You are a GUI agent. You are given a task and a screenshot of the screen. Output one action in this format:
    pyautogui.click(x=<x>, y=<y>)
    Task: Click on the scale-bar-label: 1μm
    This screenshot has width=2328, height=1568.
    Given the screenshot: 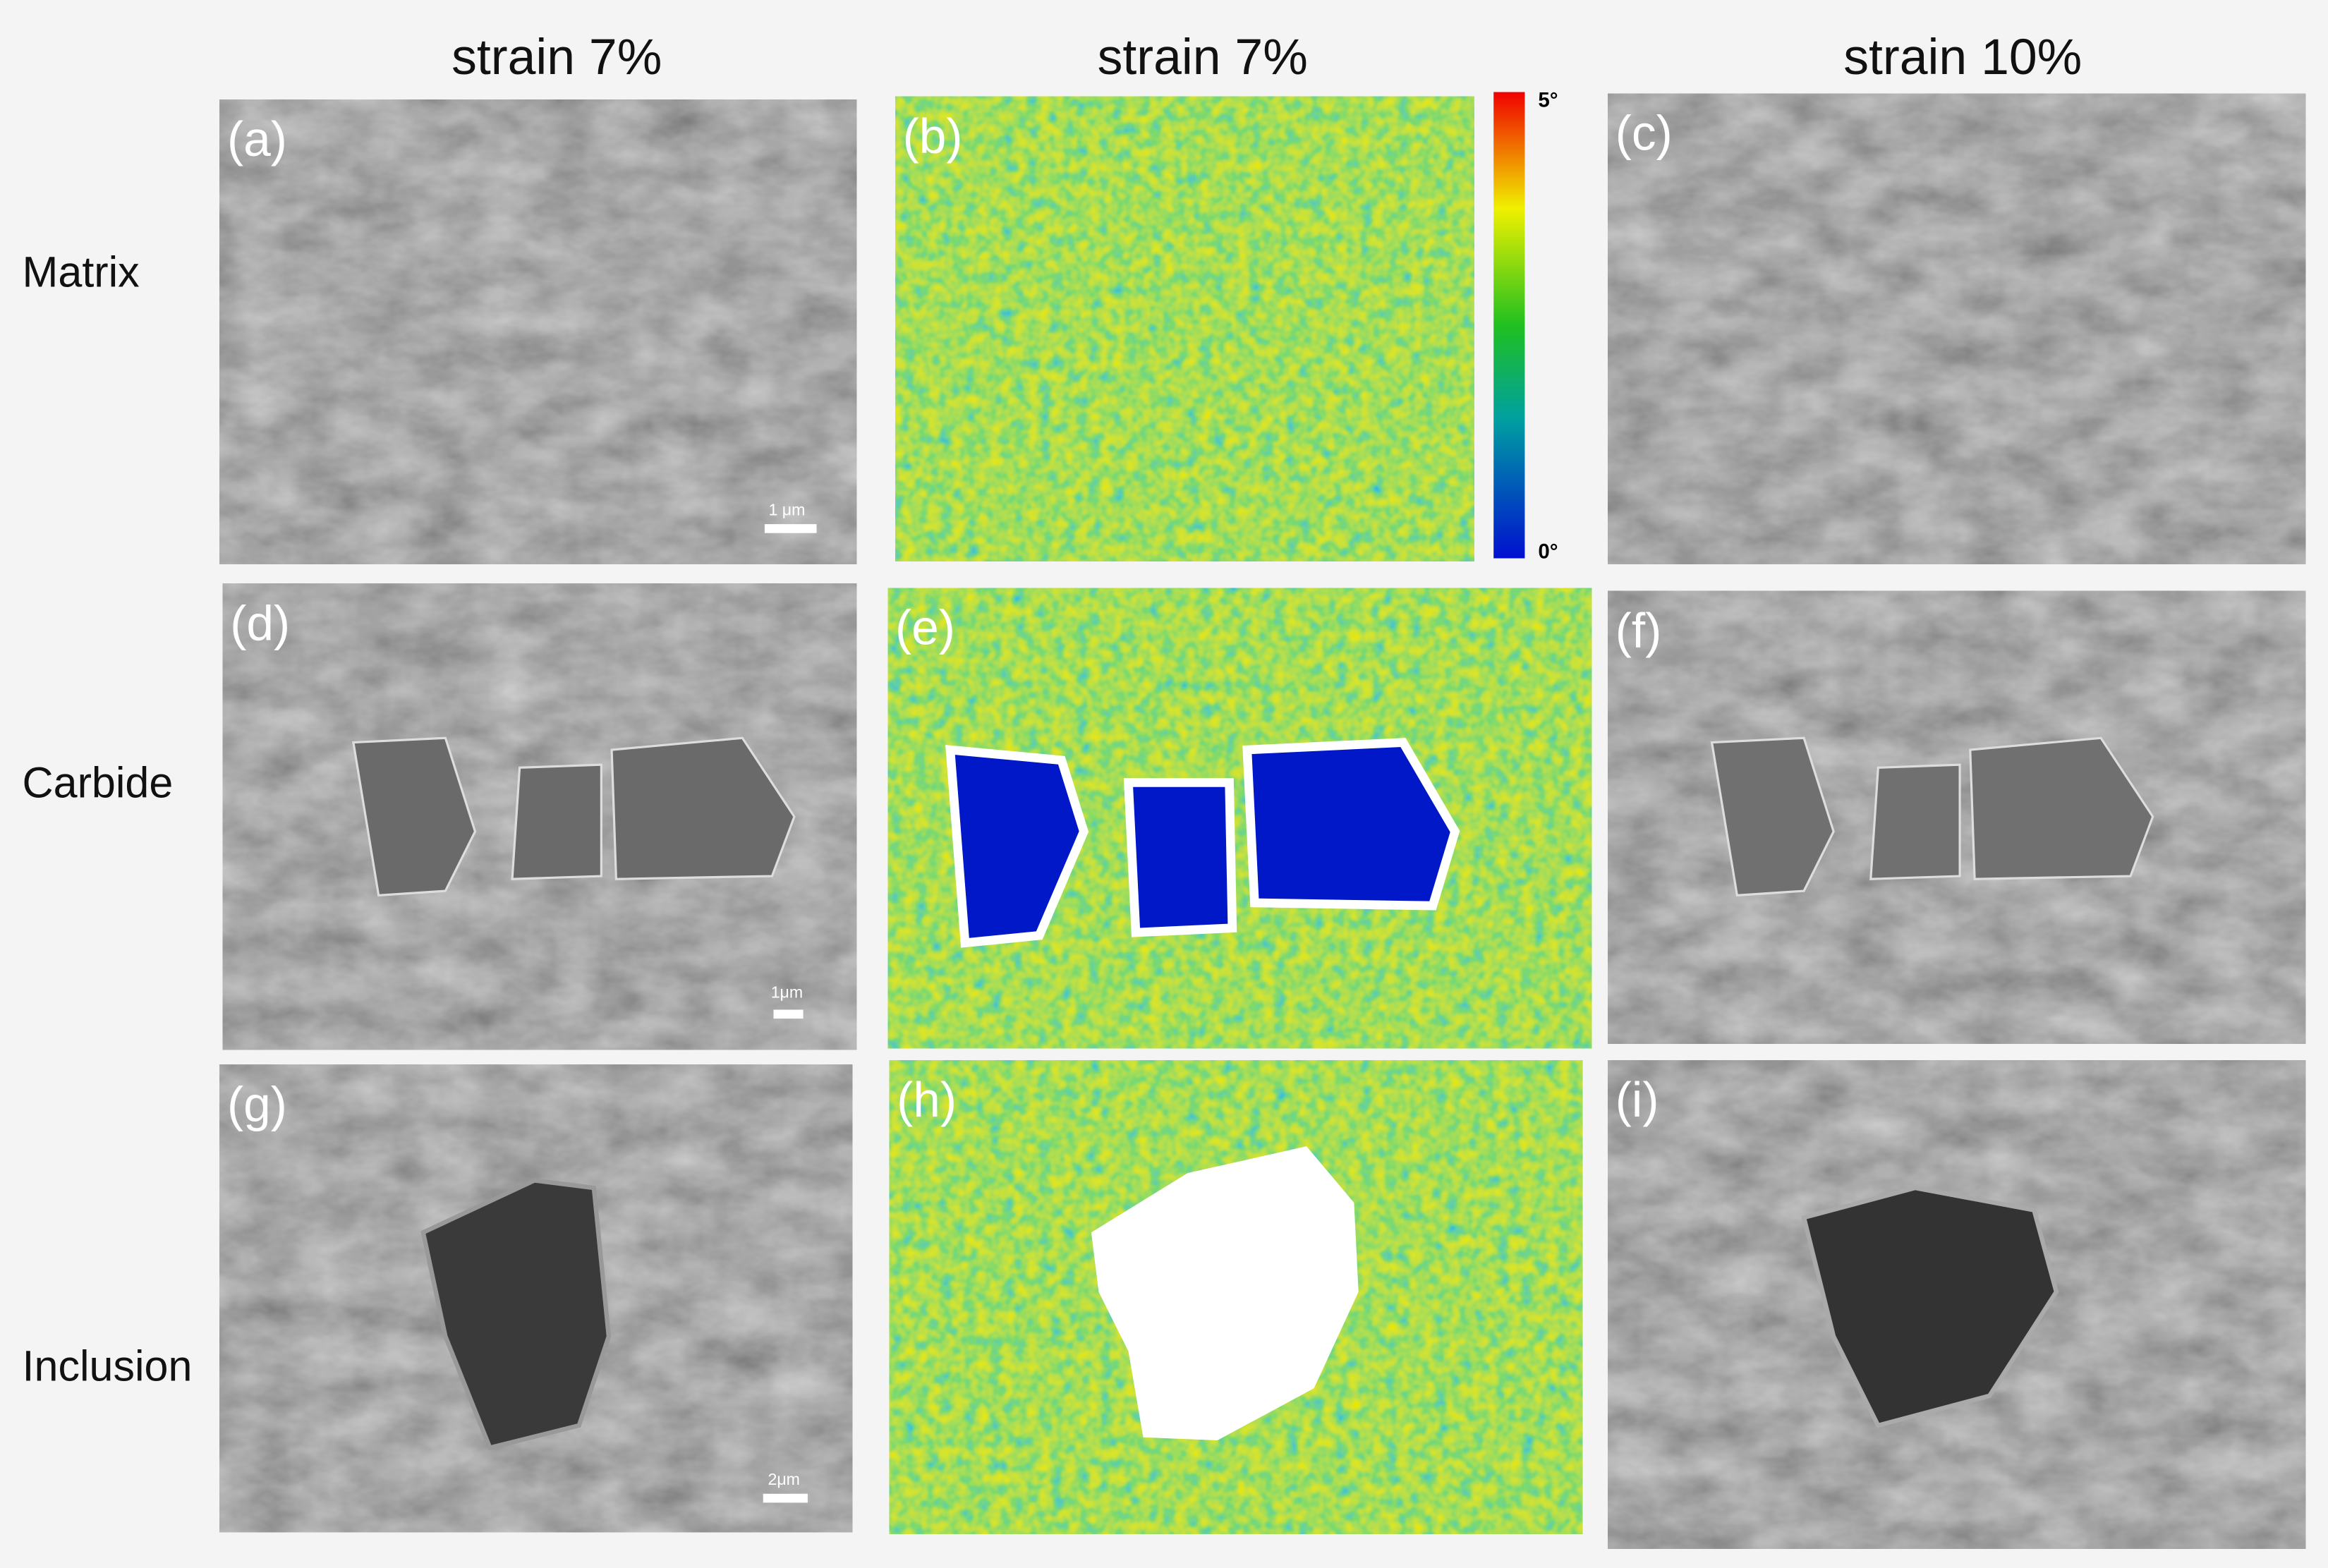 What is the action you would take?
    pyautogui.click(x=787, y=992)
    